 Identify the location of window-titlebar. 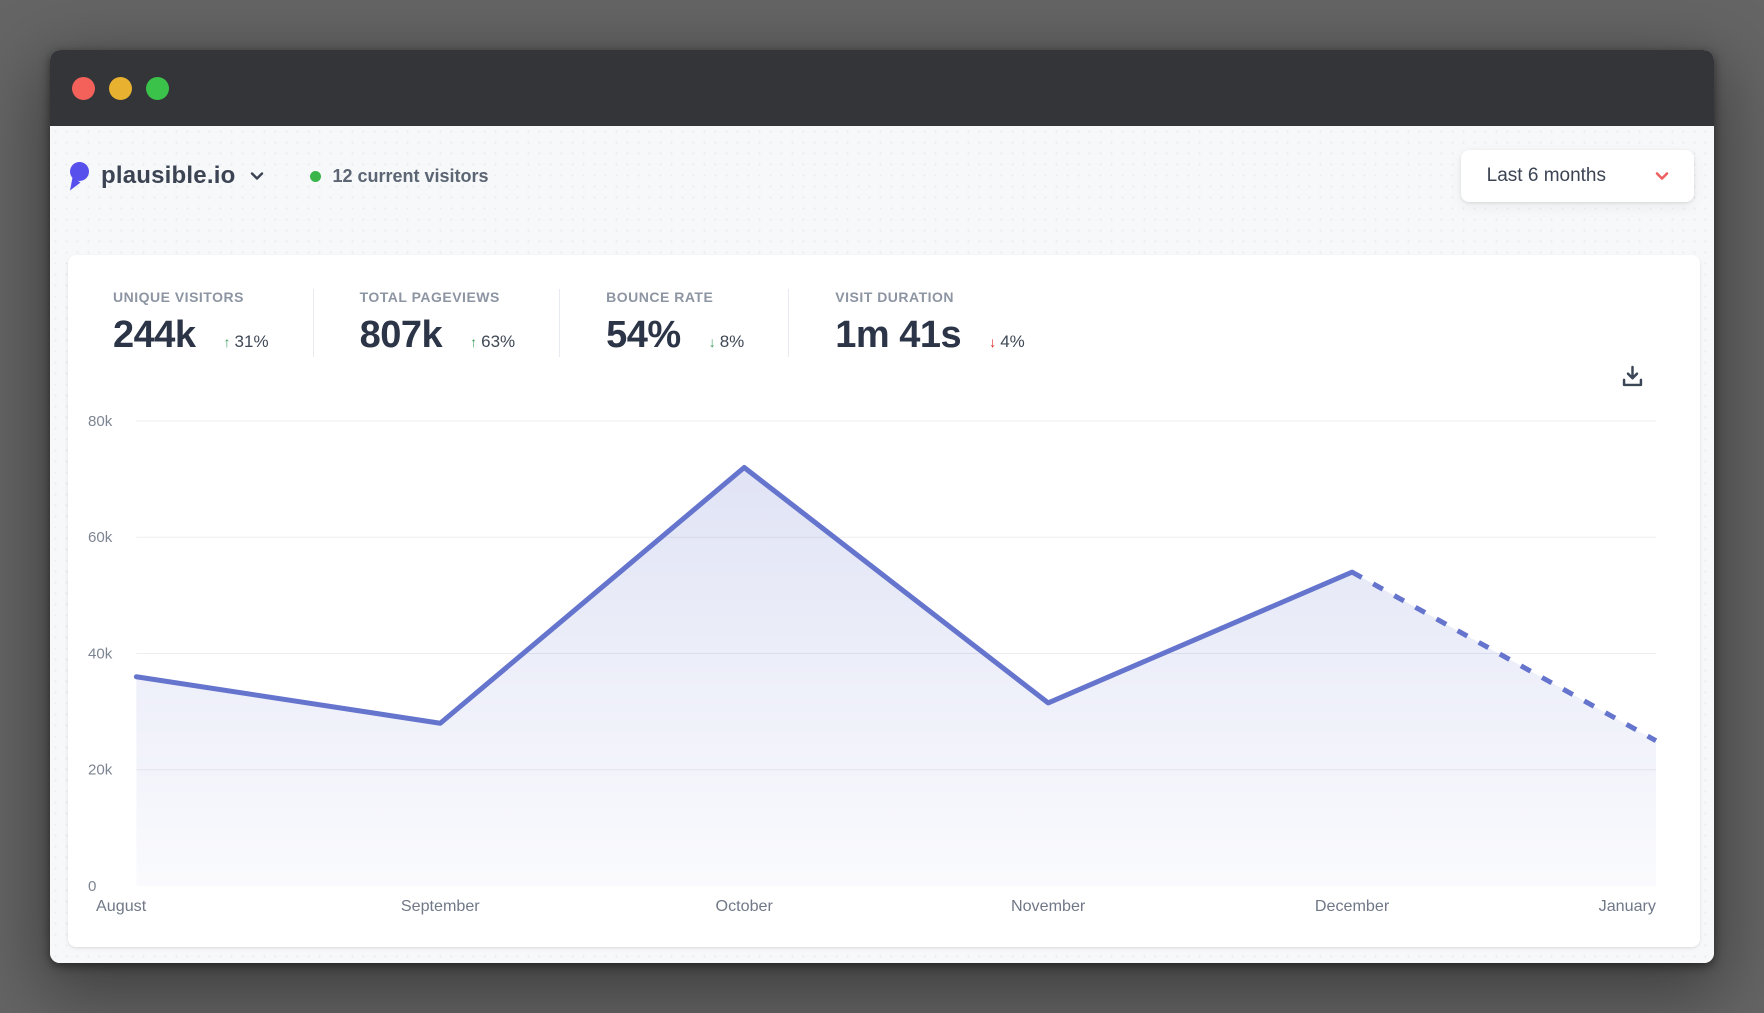
(882, 88).